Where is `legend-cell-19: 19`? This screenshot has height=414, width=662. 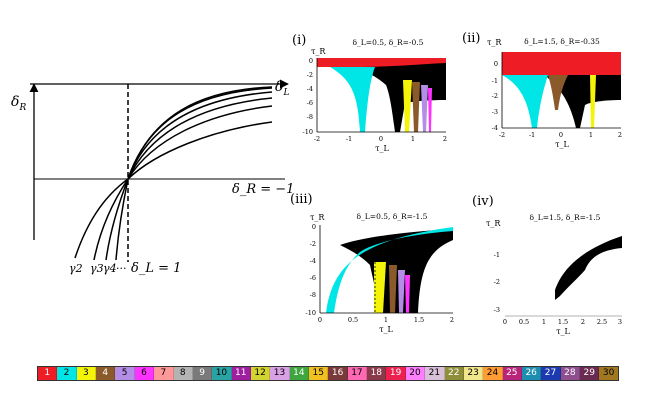 legend-cell-19: 19 is located at coordinates (396, 373).